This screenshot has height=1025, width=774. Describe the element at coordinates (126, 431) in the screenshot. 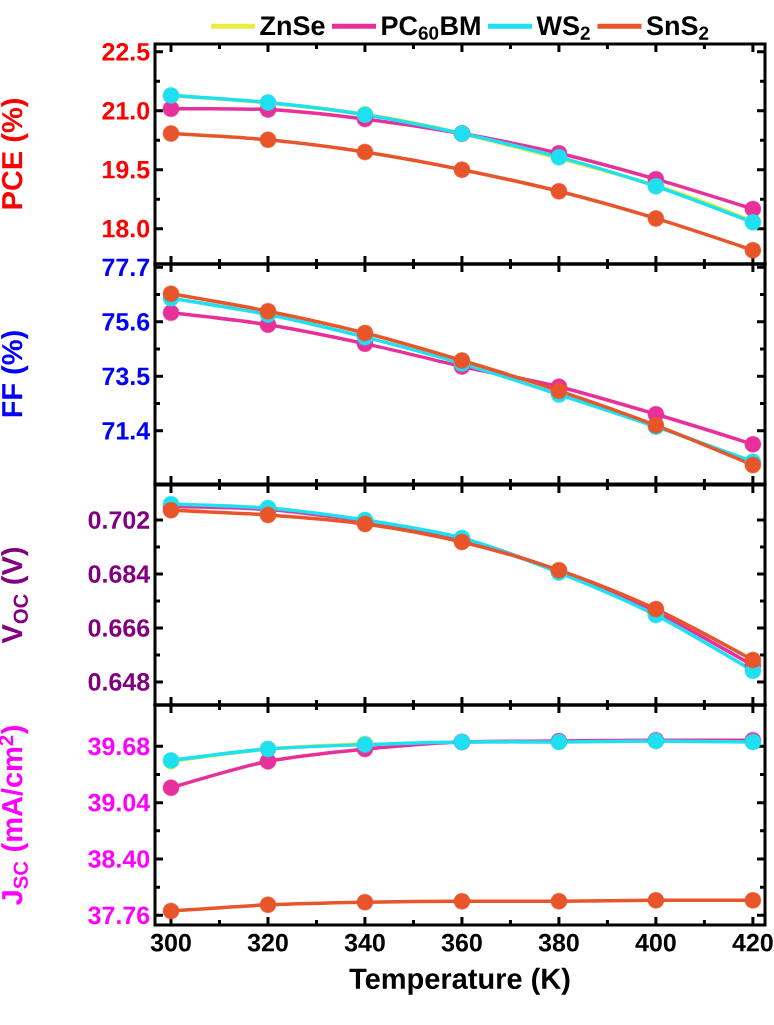

I see `y-tick-label: 71.4` at that location.